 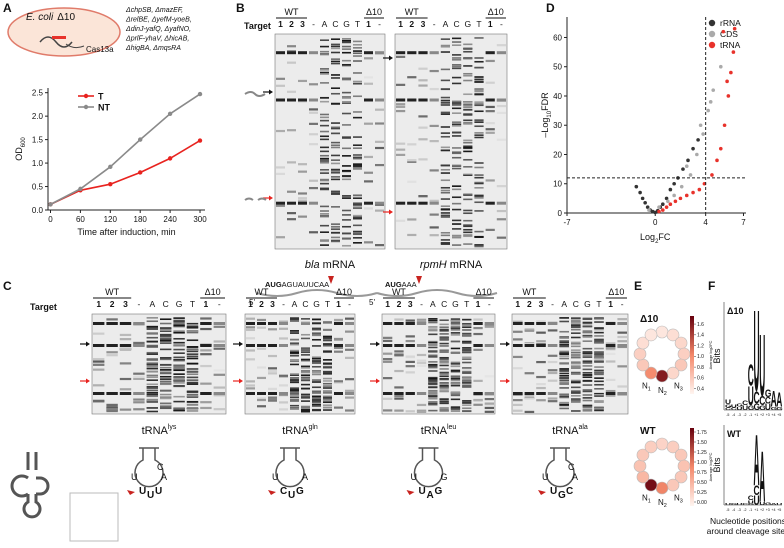 What do you see at coordinates (101, 97) in the screenshot?
I see `legend-label: T` at bounding box center [101, 97].